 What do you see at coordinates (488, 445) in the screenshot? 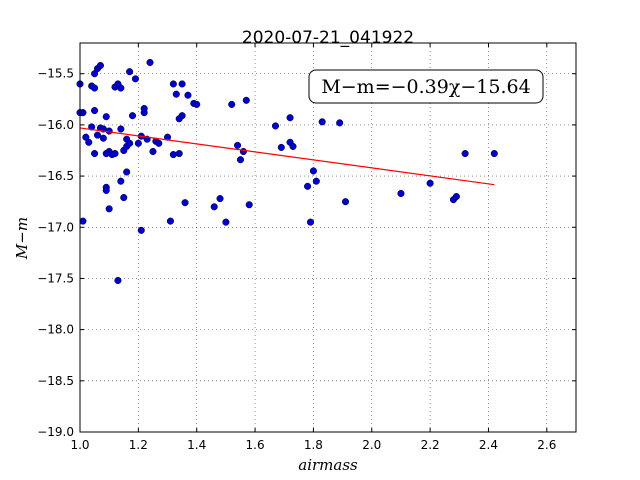
I see `x-tick-label: 2.4` at bounding box center [488, 445].